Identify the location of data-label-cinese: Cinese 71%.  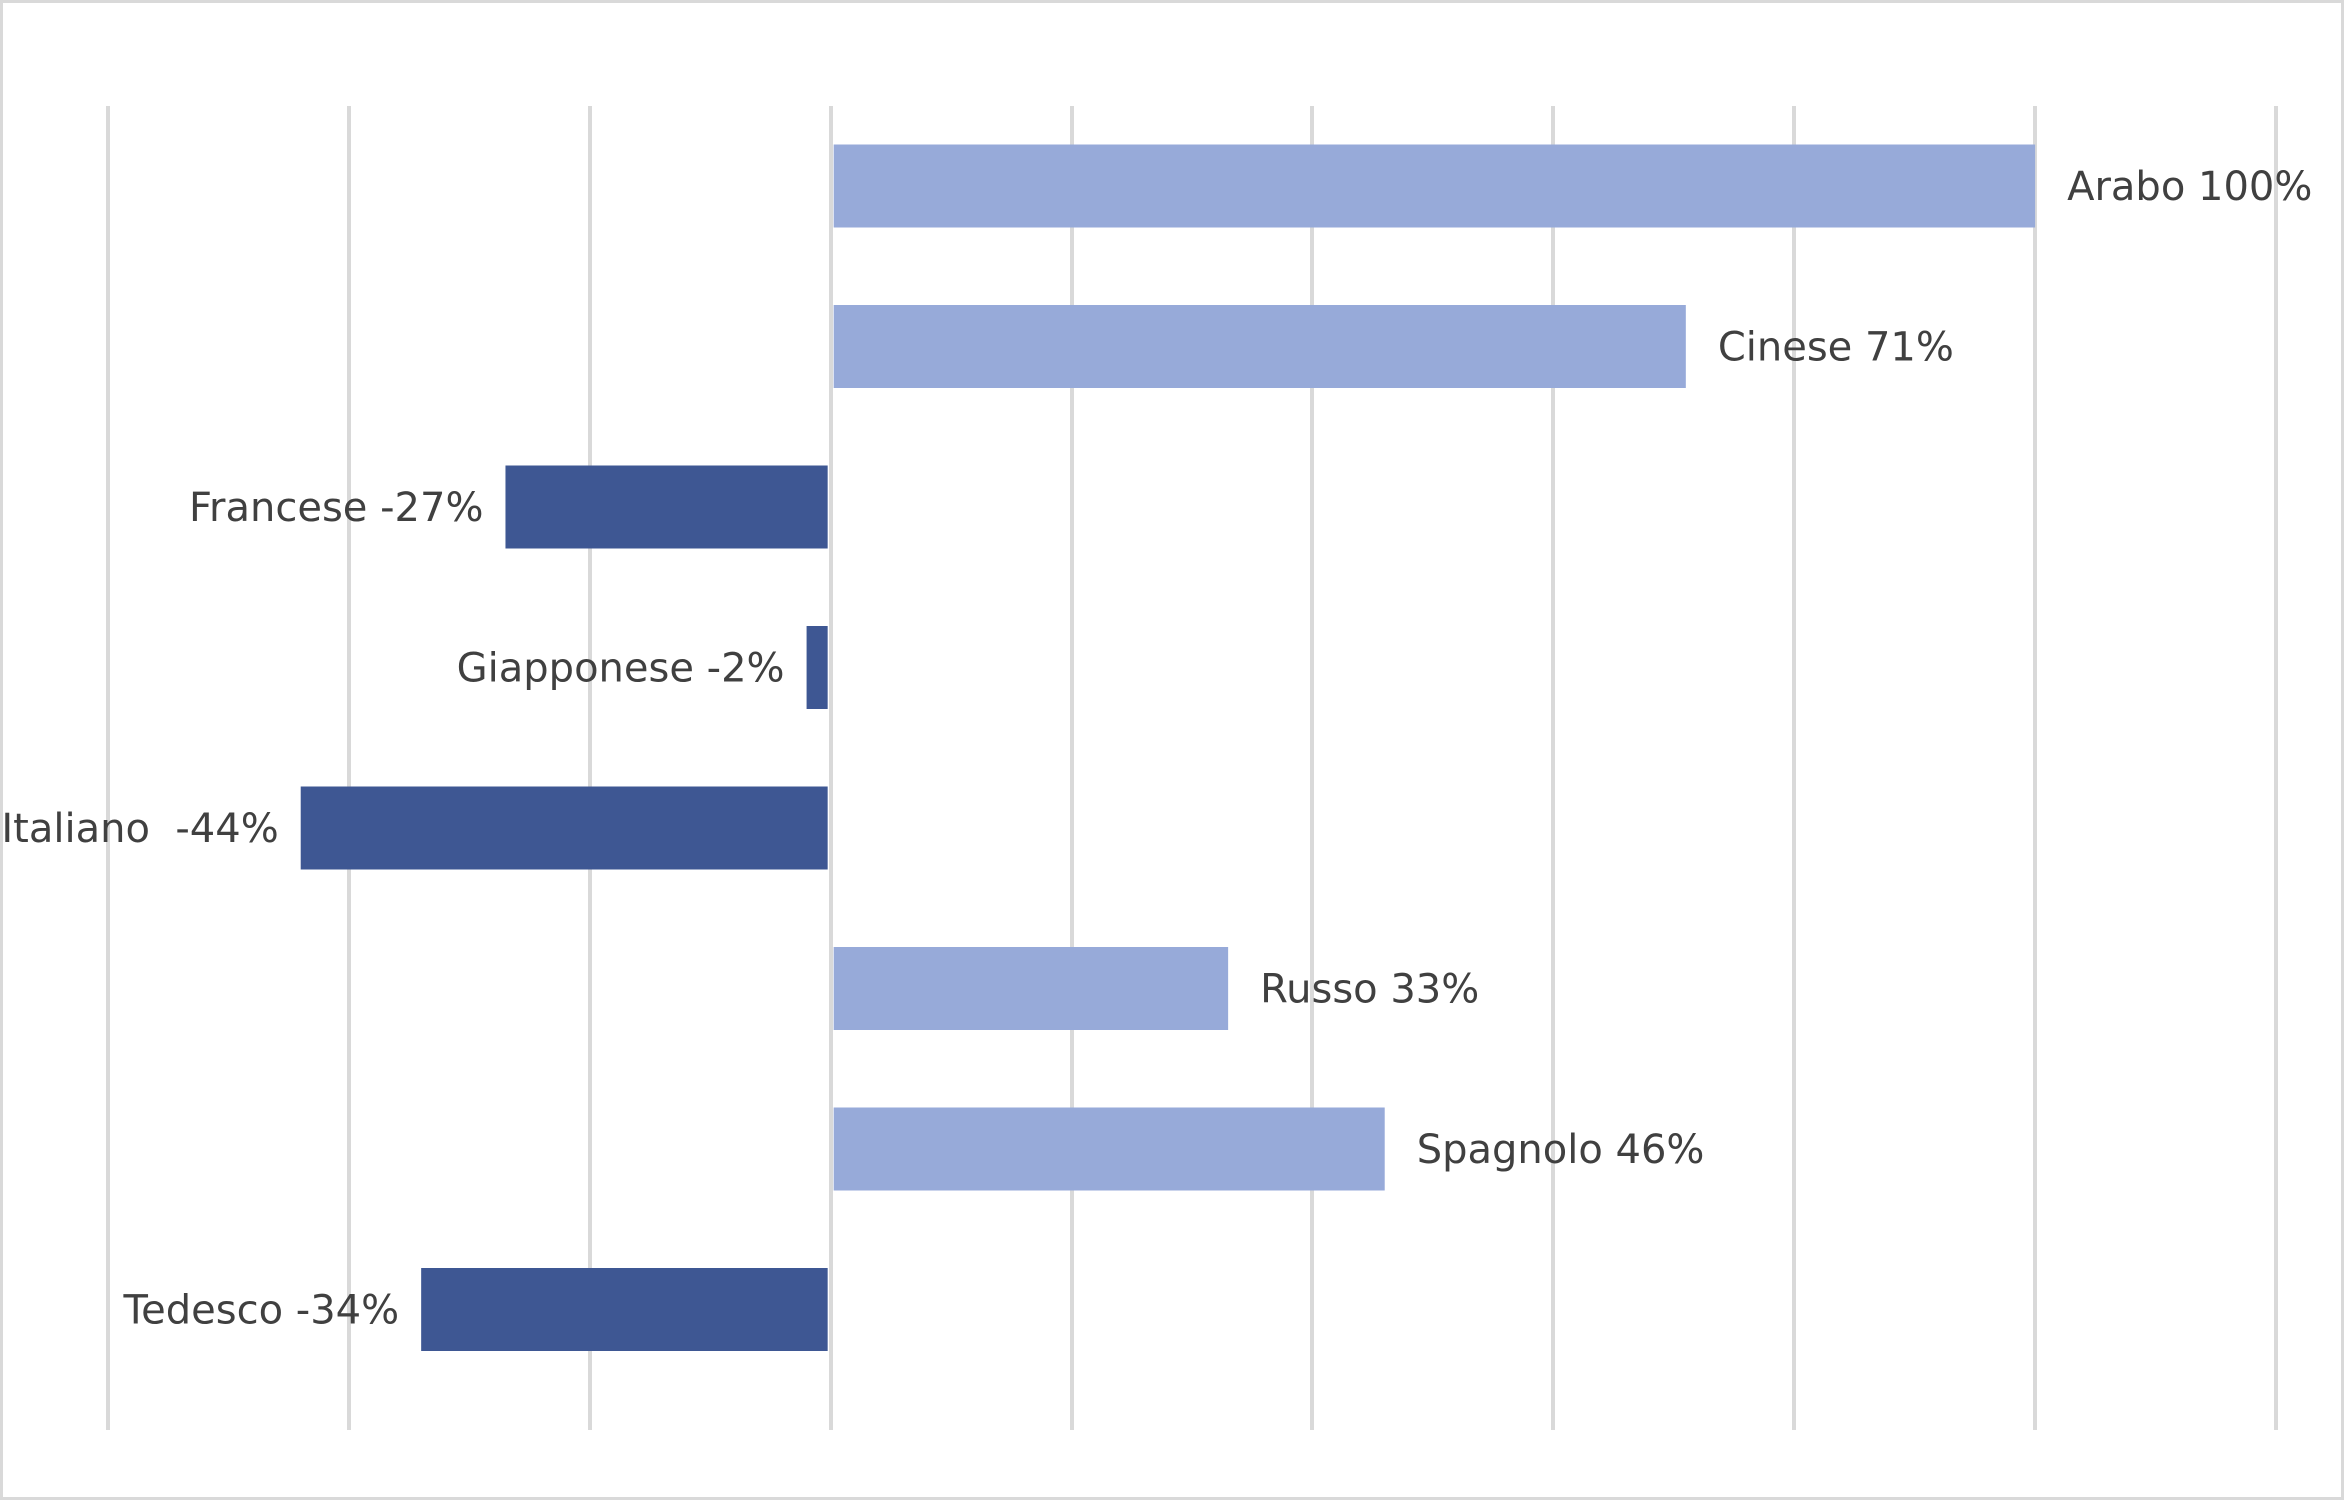
(1836, 348).